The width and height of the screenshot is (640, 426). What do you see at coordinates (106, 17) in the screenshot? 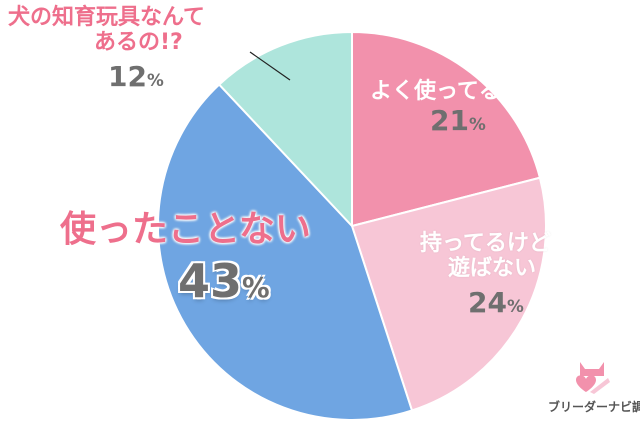
I see `slice-name-line-1: 犬の知育玩具なんて` at bounding box center [106, 17].